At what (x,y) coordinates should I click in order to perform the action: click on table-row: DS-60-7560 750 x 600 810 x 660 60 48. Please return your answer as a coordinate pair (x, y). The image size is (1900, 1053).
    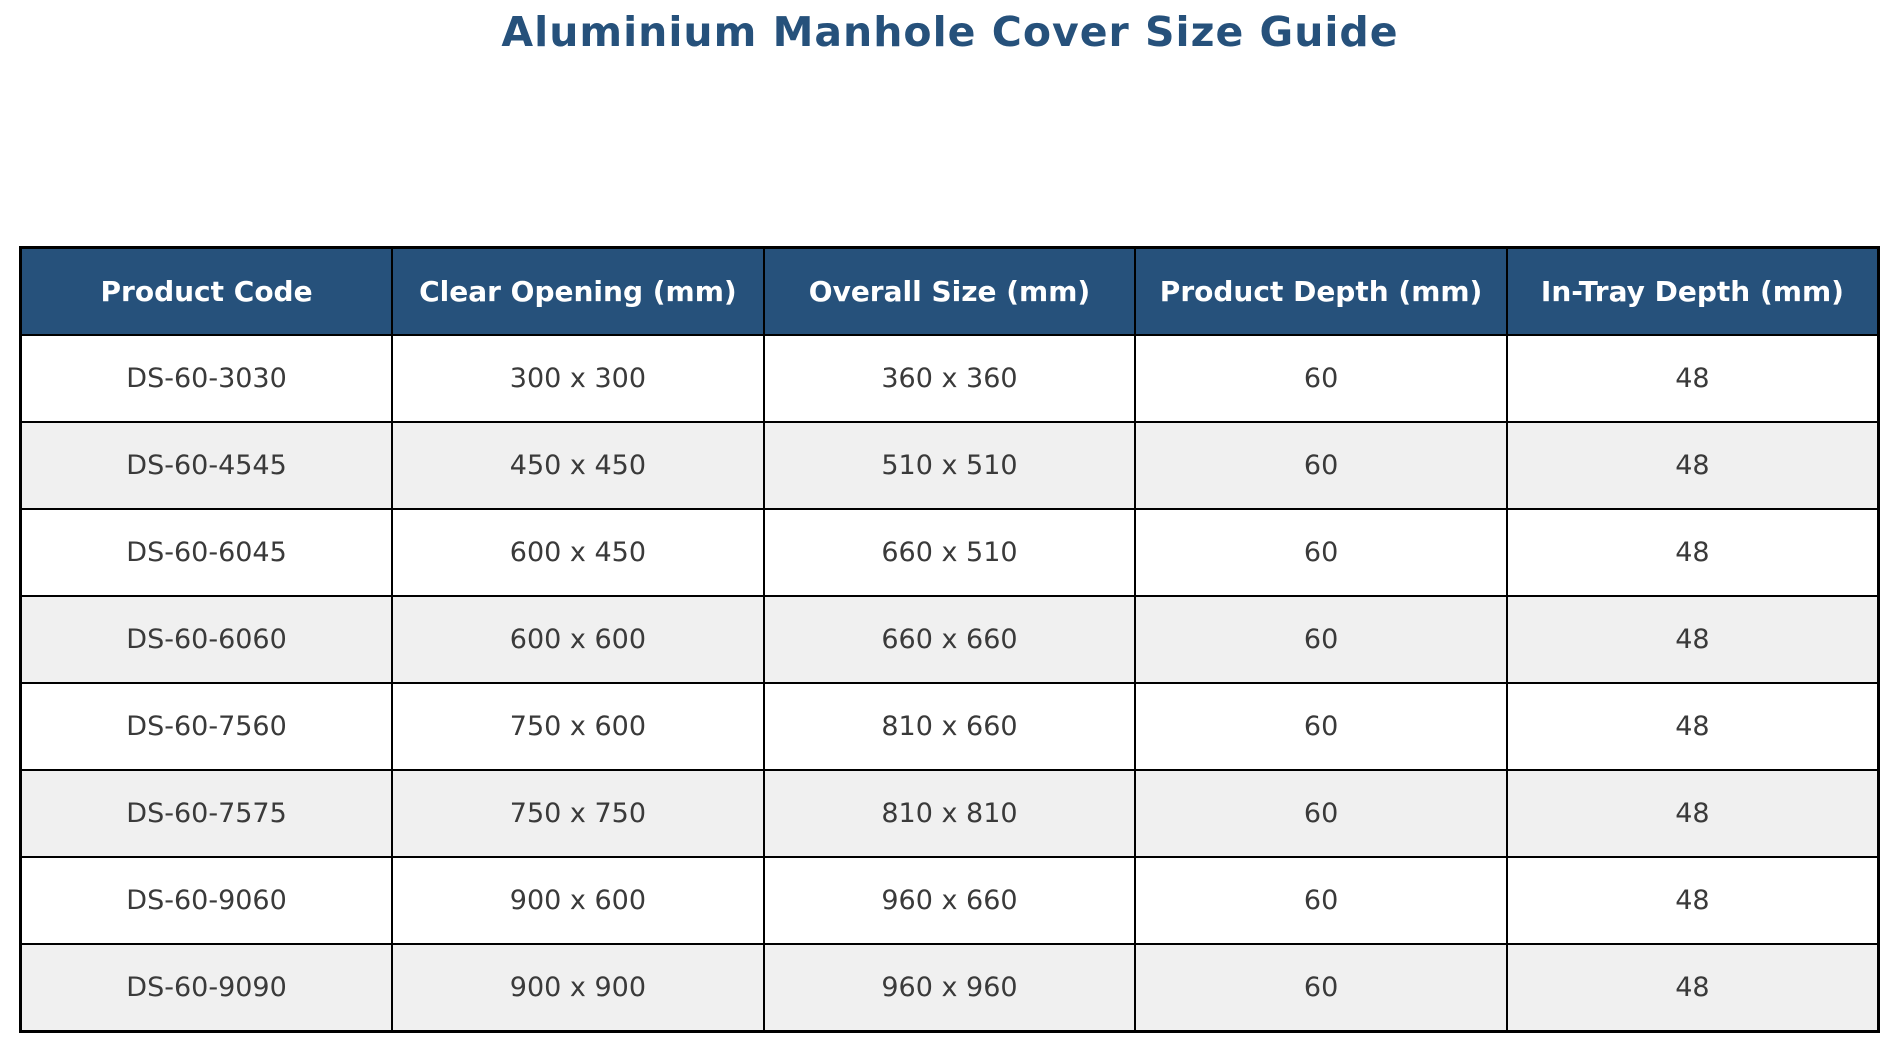
    Looking at the image, I should click on (949, 726).